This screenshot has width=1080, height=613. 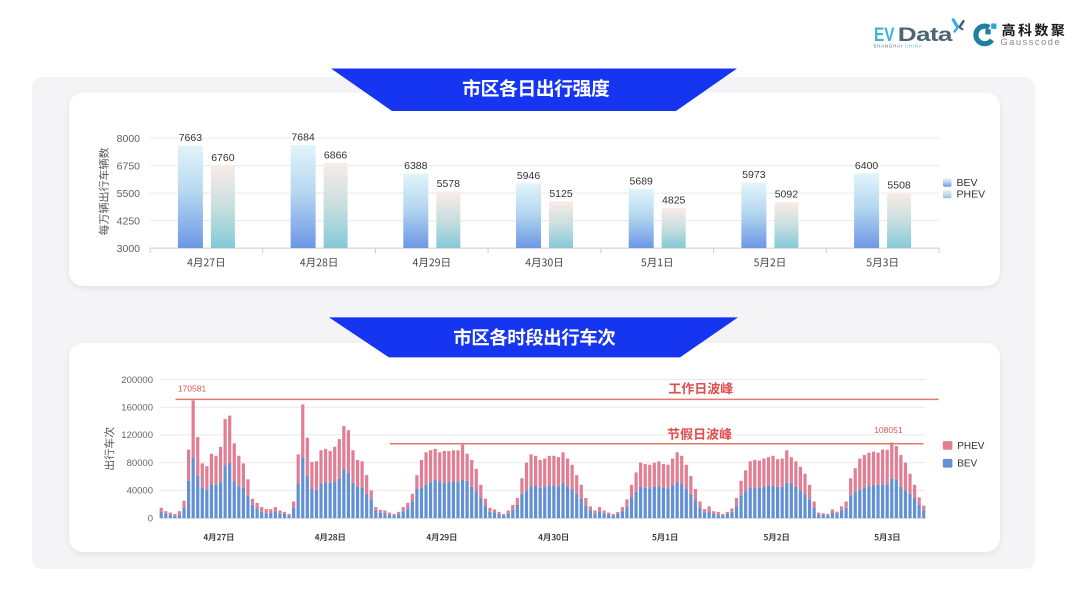 I want to click on svg-text: 3000, so click(x=129, y=249).